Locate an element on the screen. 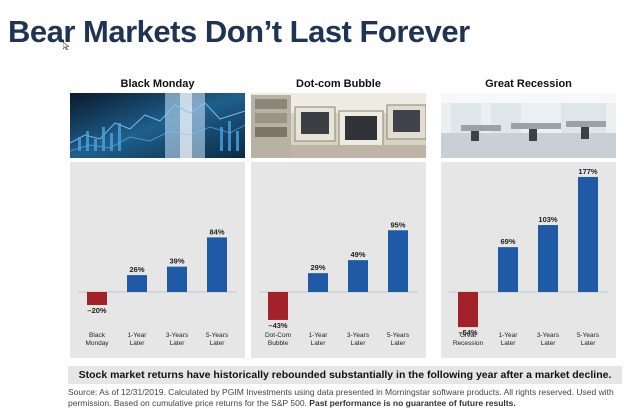  data-label: 39% is located at coordinates (176, 261).